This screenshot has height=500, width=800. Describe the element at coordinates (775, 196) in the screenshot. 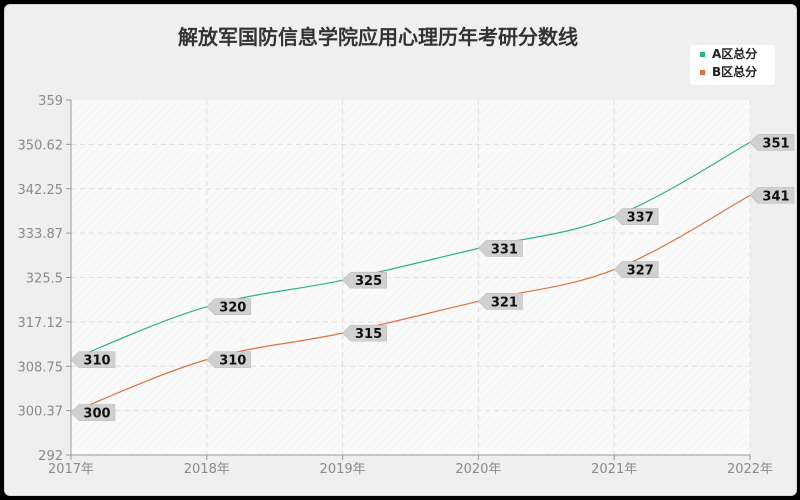

I see `svg-text: 341` at that location.